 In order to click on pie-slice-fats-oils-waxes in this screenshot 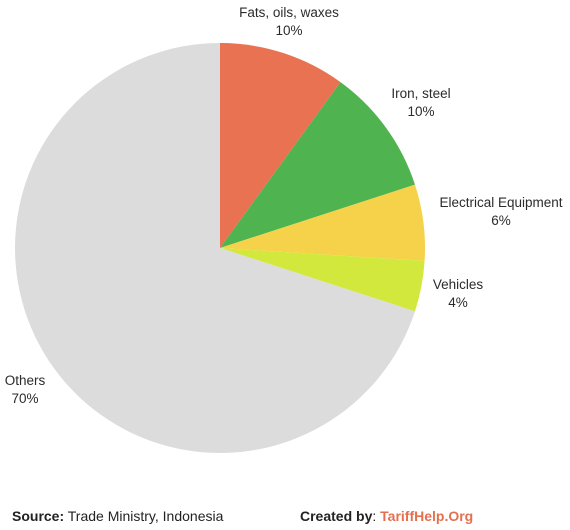, I will do `click(280, 145)`.